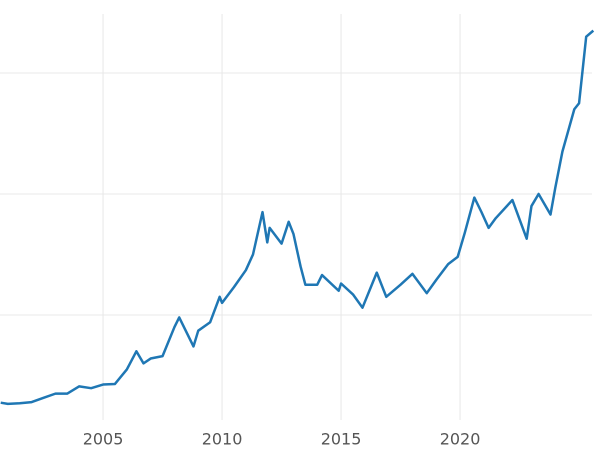  I want to click on x-tick-label: 2010, so click(222, 439).